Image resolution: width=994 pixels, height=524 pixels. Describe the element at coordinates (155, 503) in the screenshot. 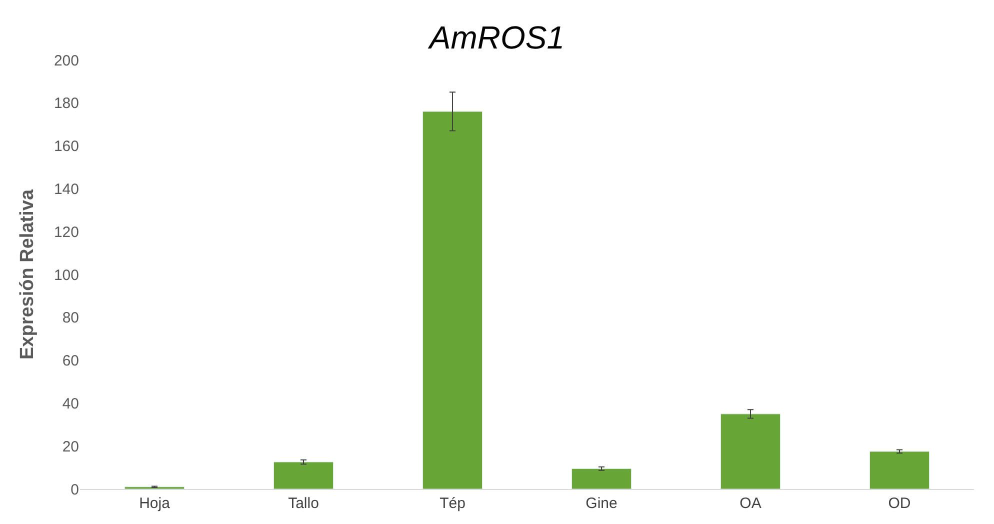

I see `x-tick-label: Hoja` at that location.